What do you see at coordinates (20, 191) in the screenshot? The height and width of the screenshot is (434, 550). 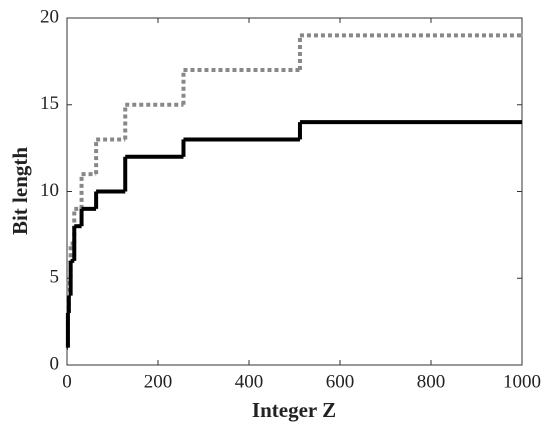 I see `y-axis-label: Bit length` at bounding box center [20, 191].